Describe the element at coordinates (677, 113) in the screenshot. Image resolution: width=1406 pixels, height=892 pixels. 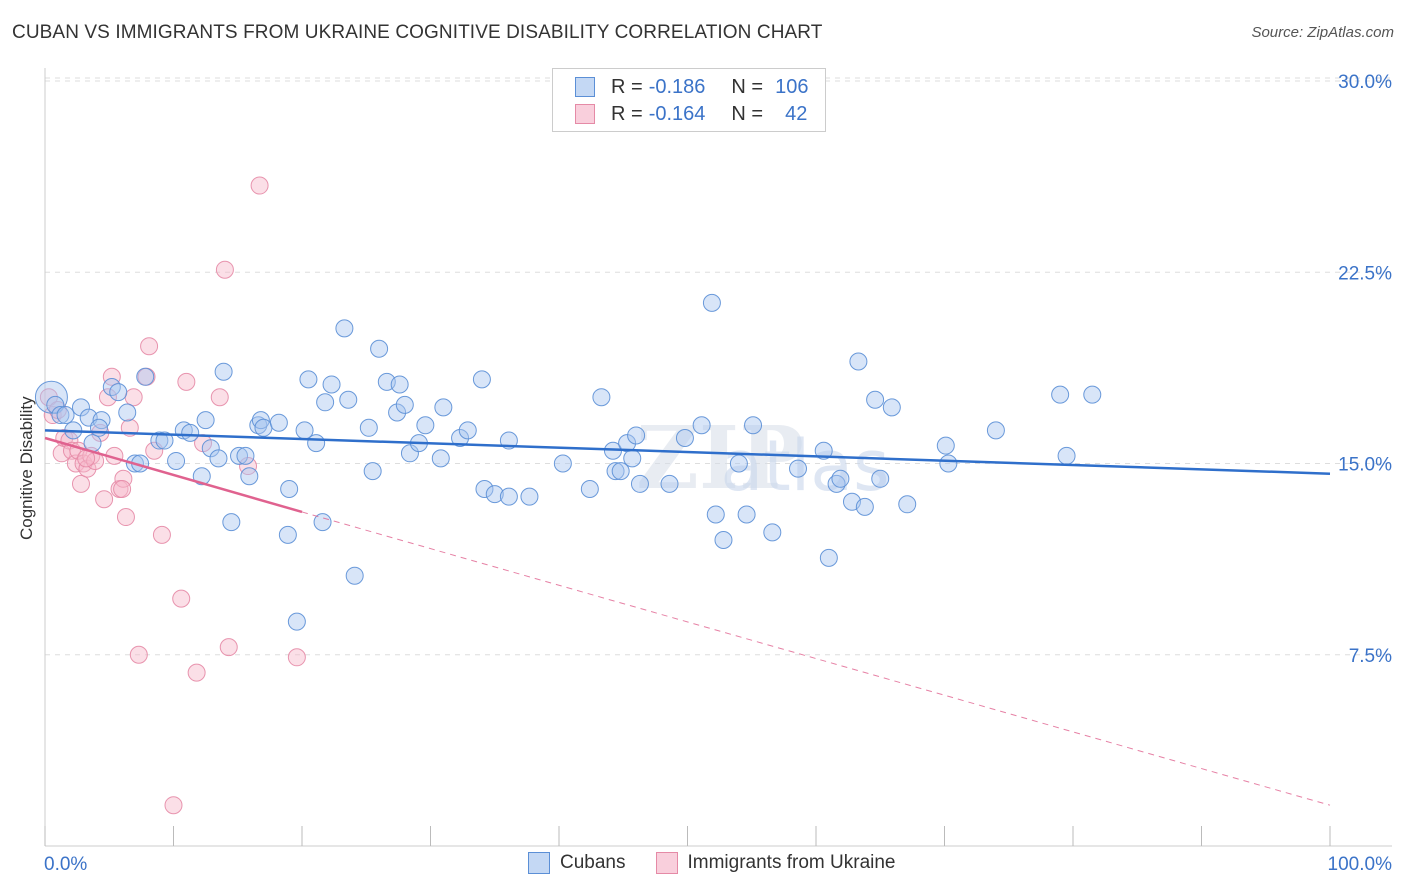
I see `r-value: -0.164` at that location.